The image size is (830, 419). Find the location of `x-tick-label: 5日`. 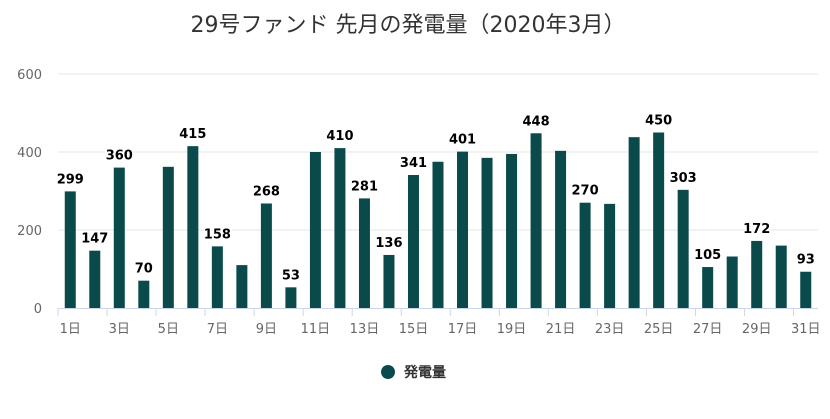

x-tick-label: 5日 is located at coordinates (168, 329).